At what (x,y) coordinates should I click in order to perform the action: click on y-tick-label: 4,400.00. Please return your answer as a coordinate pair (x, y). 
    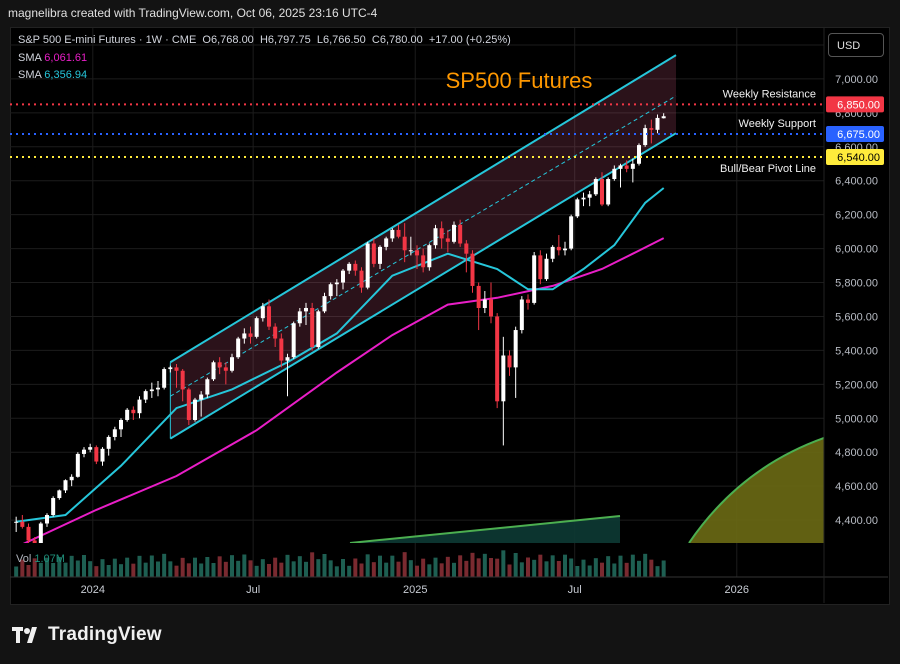
    Looking at the image, I should click on (856, 521).